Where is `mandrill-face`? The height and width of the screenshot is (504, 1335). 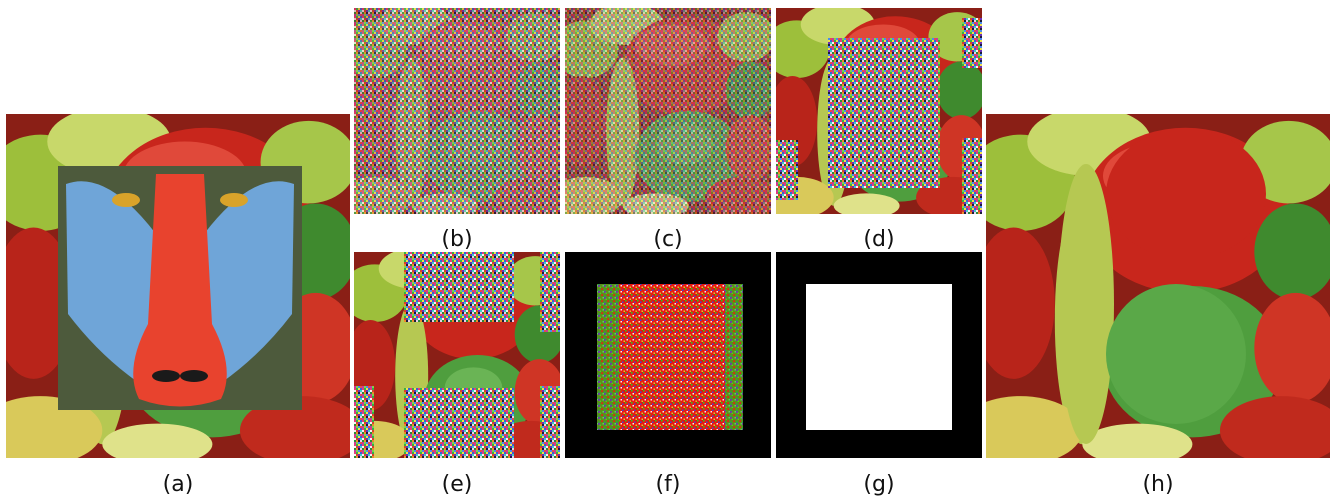 mandrill-face is located at coordinates (180, 288).